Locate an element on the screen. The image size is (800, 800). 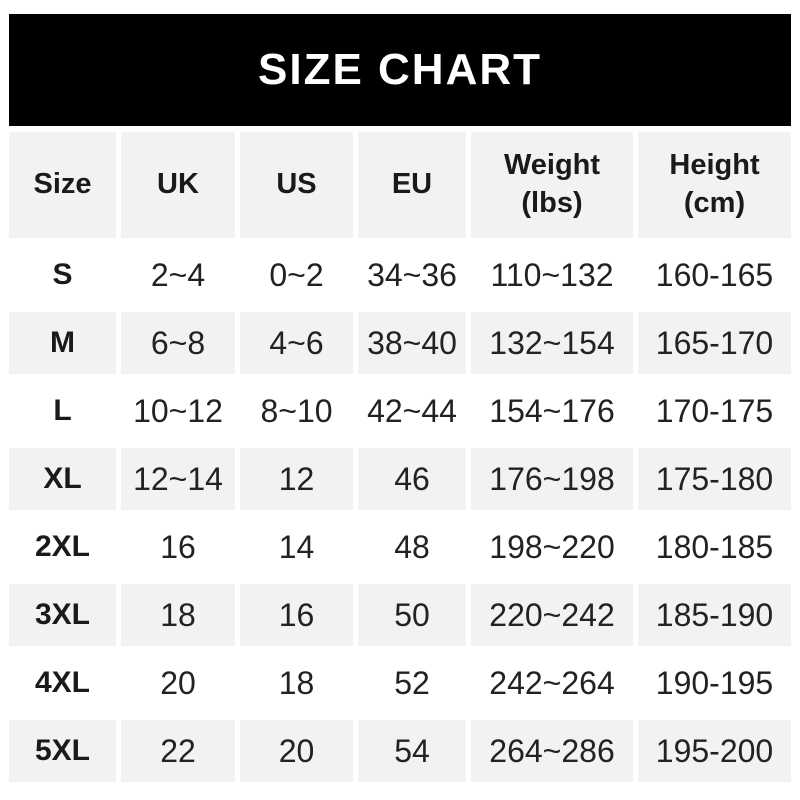
table-cell: 198~220 is located at coordinates (552, 547).